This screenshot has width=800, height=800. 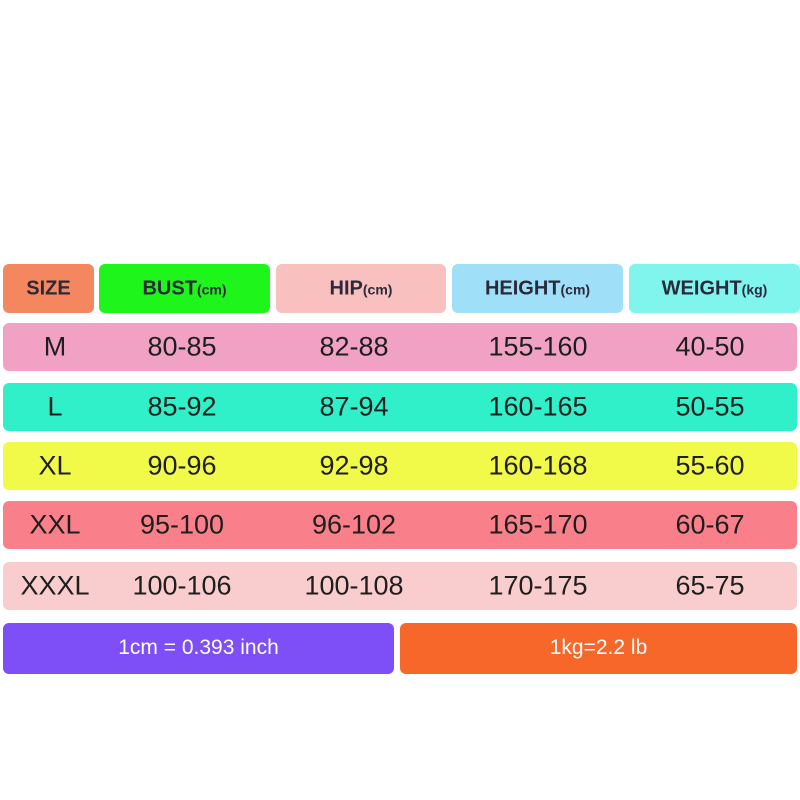 What do you see at coordinates (538, 524) in the screenshot?
I see `measurement: 165-170` at bounding box center [538, 524].